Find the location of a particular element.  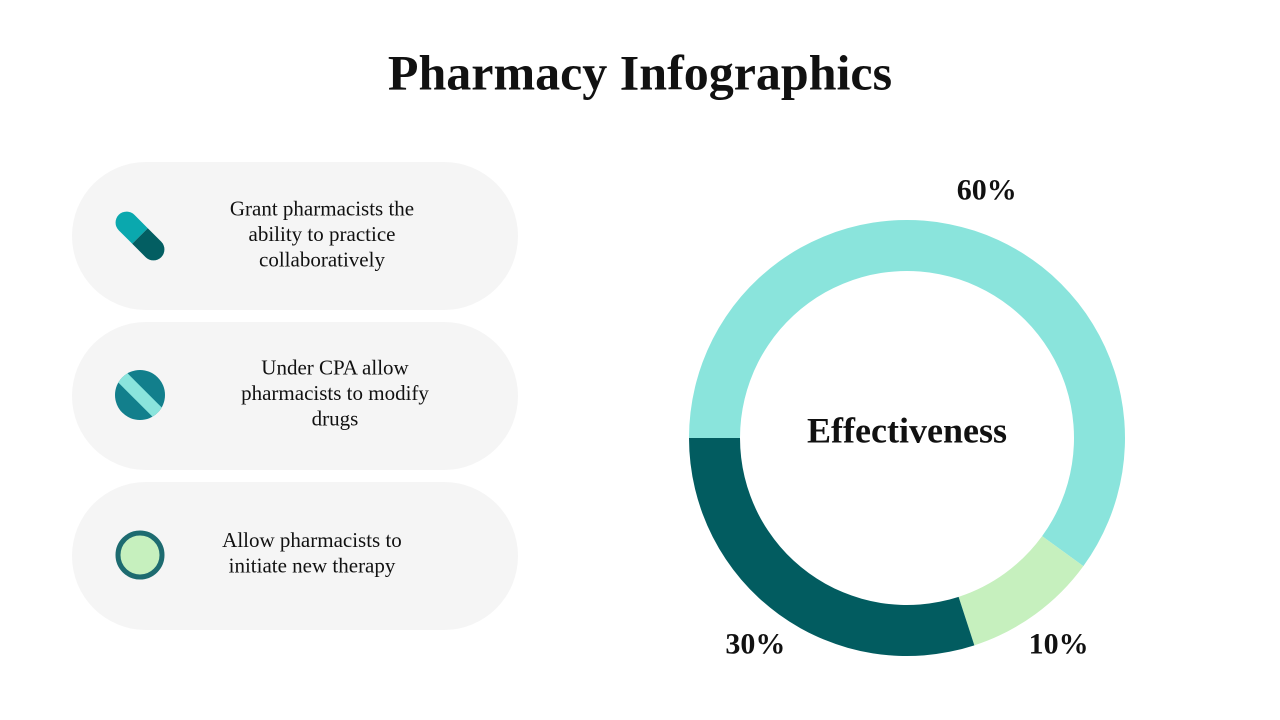

circle-icon is located at coordinates (140, 555).